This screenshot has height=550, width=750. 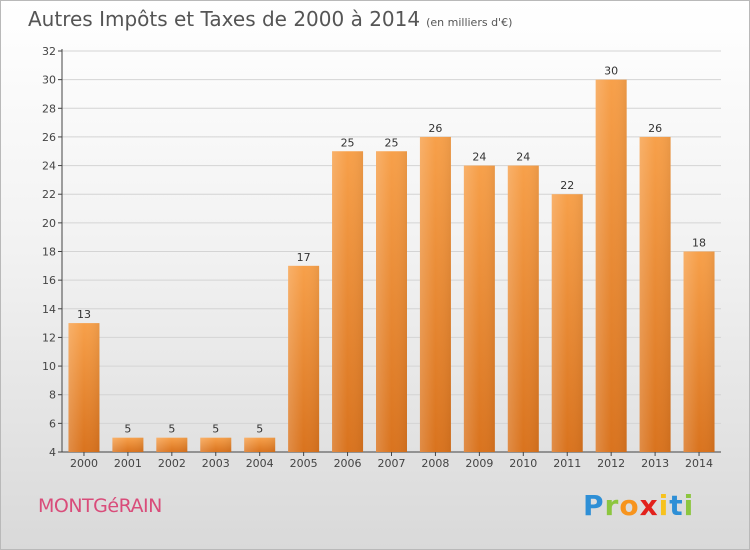 What do you see at coordinates (49, 80) in the screenshot?
I see `y-tick-label: 30` at bounding box center [49, 80].